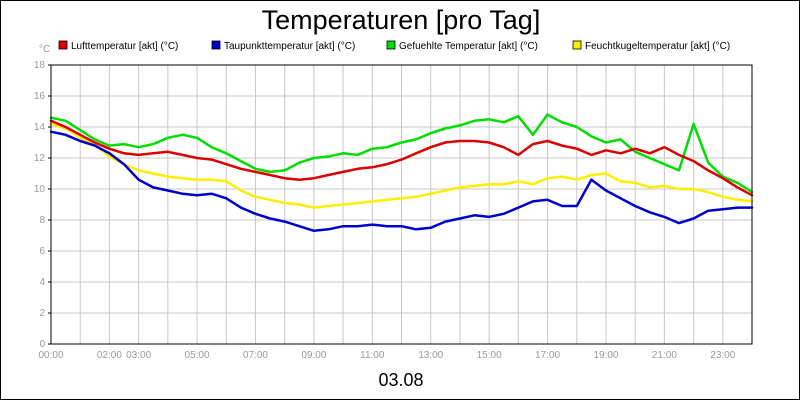 The width and height of the screenshot is (800, 400). I want to click on x-tick-label: 02:00, so click(109, 355).